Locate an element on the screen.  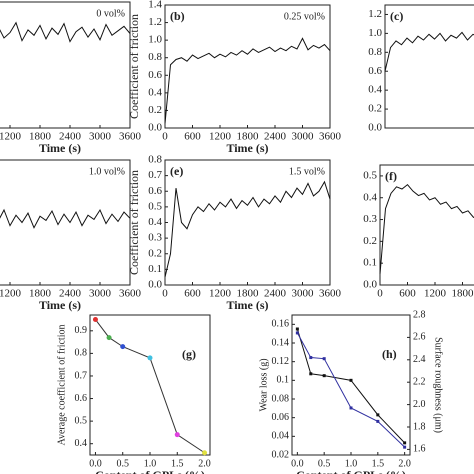
y-tick-label: 0.04 is located at coordinates (281, 436).